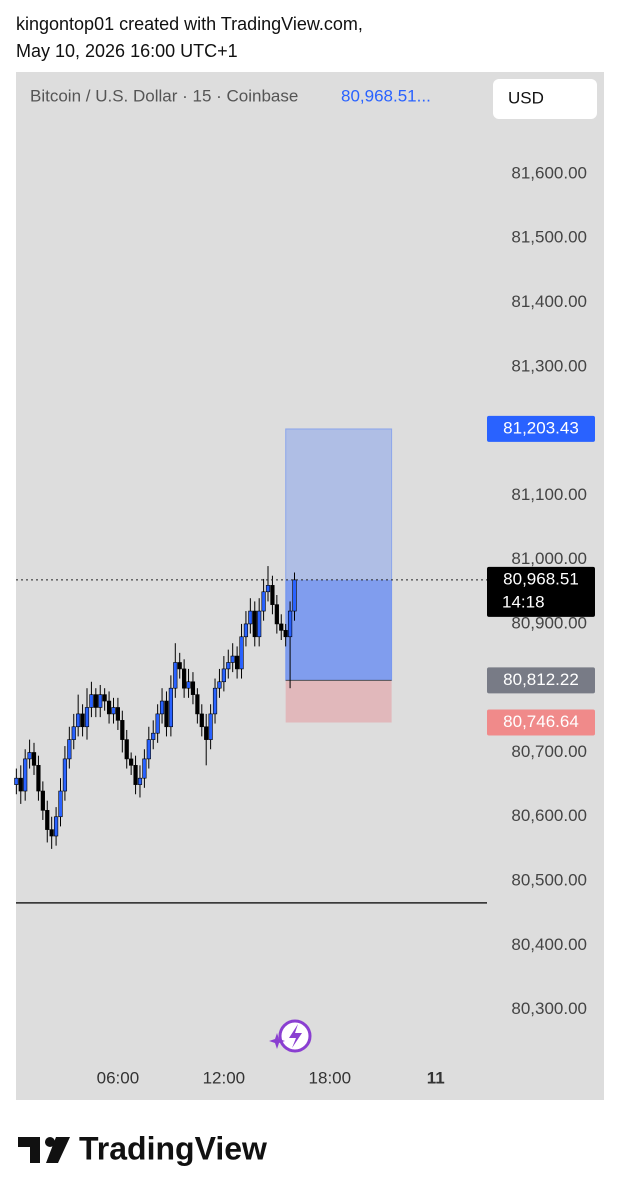 Image resolution: width=620 pixels, height=1204 pixels. Describe the element at coordinates (526, 97) in the screenshot. I see `currency-label: USD` at that location.